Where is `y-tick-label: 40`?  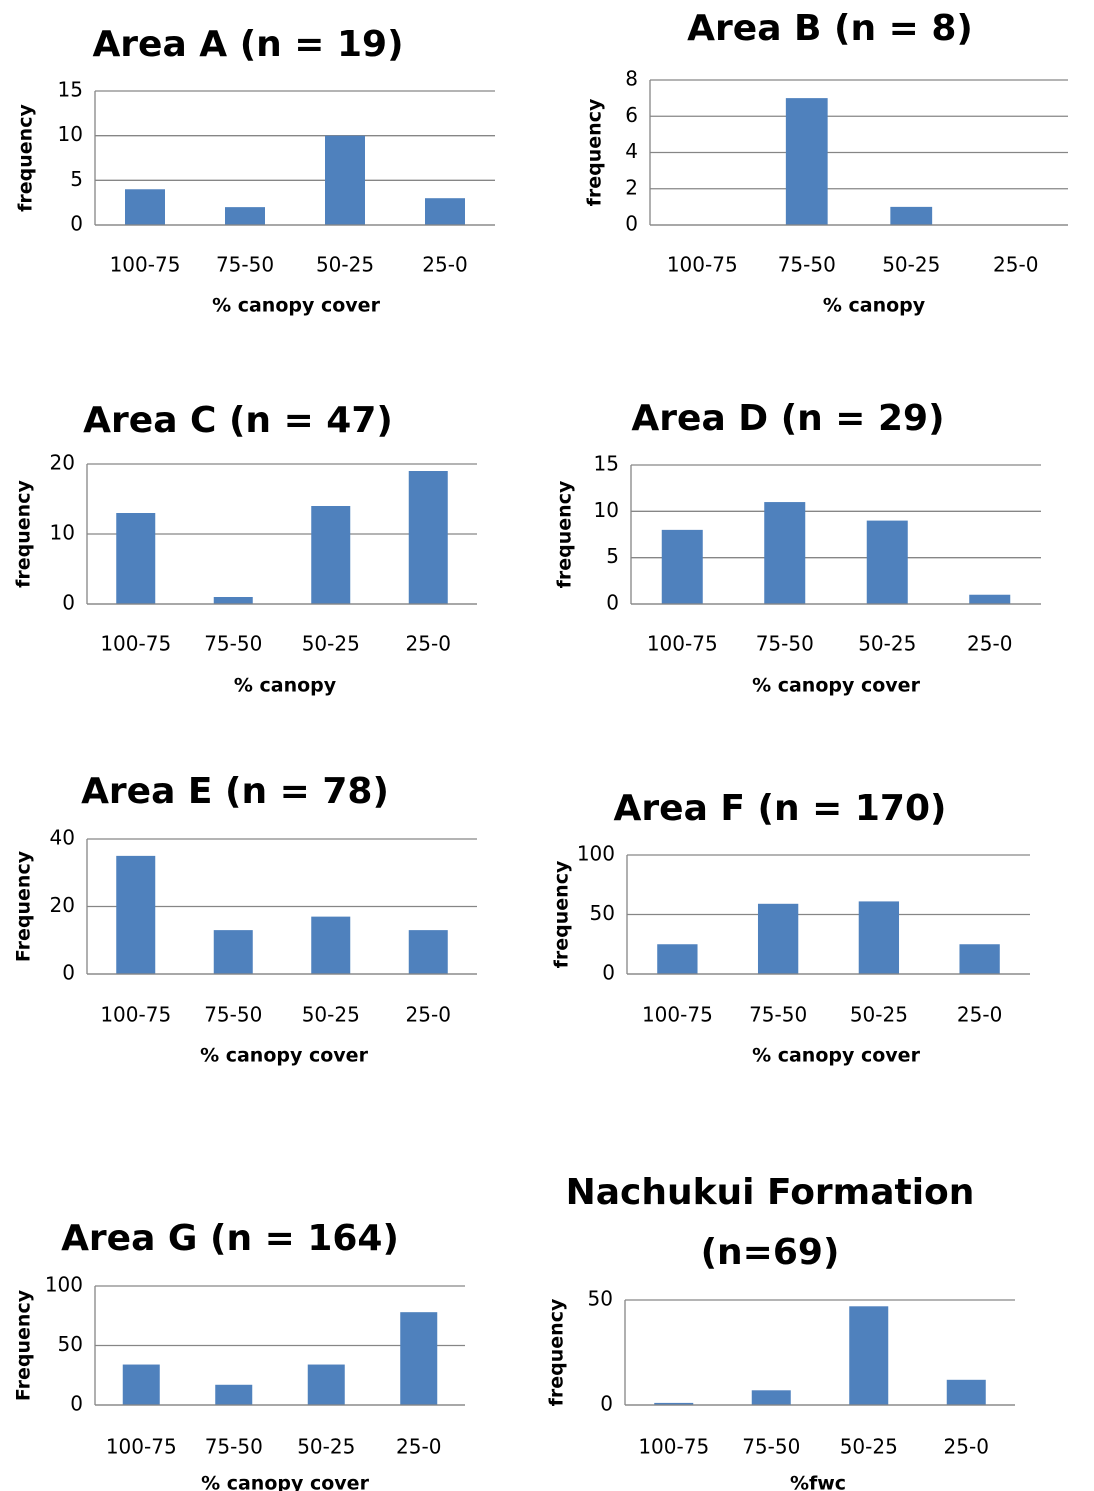 y-tick-label: 40 is located at coordinates (62, 838).